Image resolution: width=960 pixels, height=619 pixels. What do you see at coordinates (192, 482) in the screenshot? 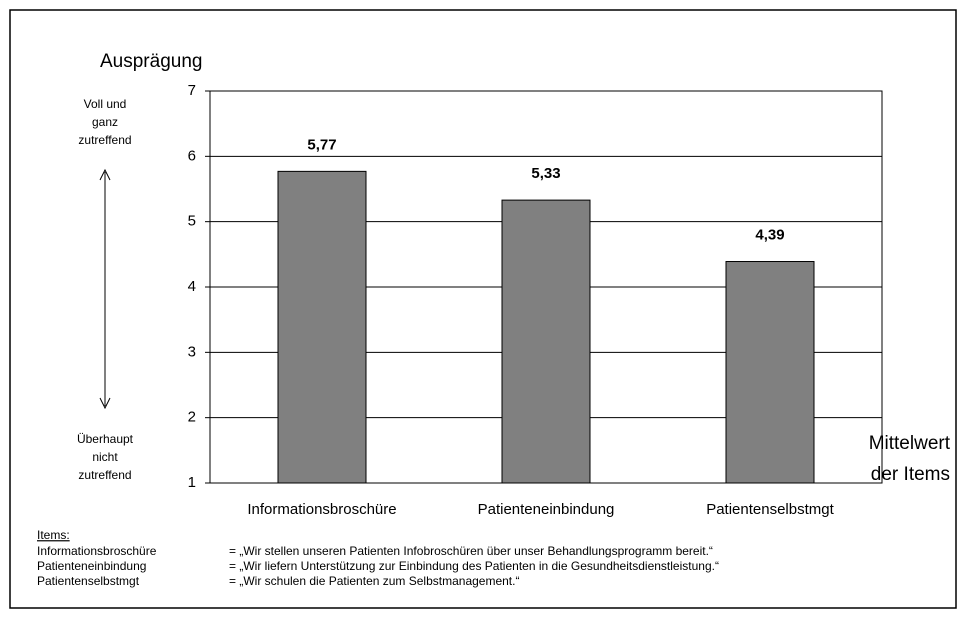
I see `y-tick-label: 1` at bounding box center [192, 482].